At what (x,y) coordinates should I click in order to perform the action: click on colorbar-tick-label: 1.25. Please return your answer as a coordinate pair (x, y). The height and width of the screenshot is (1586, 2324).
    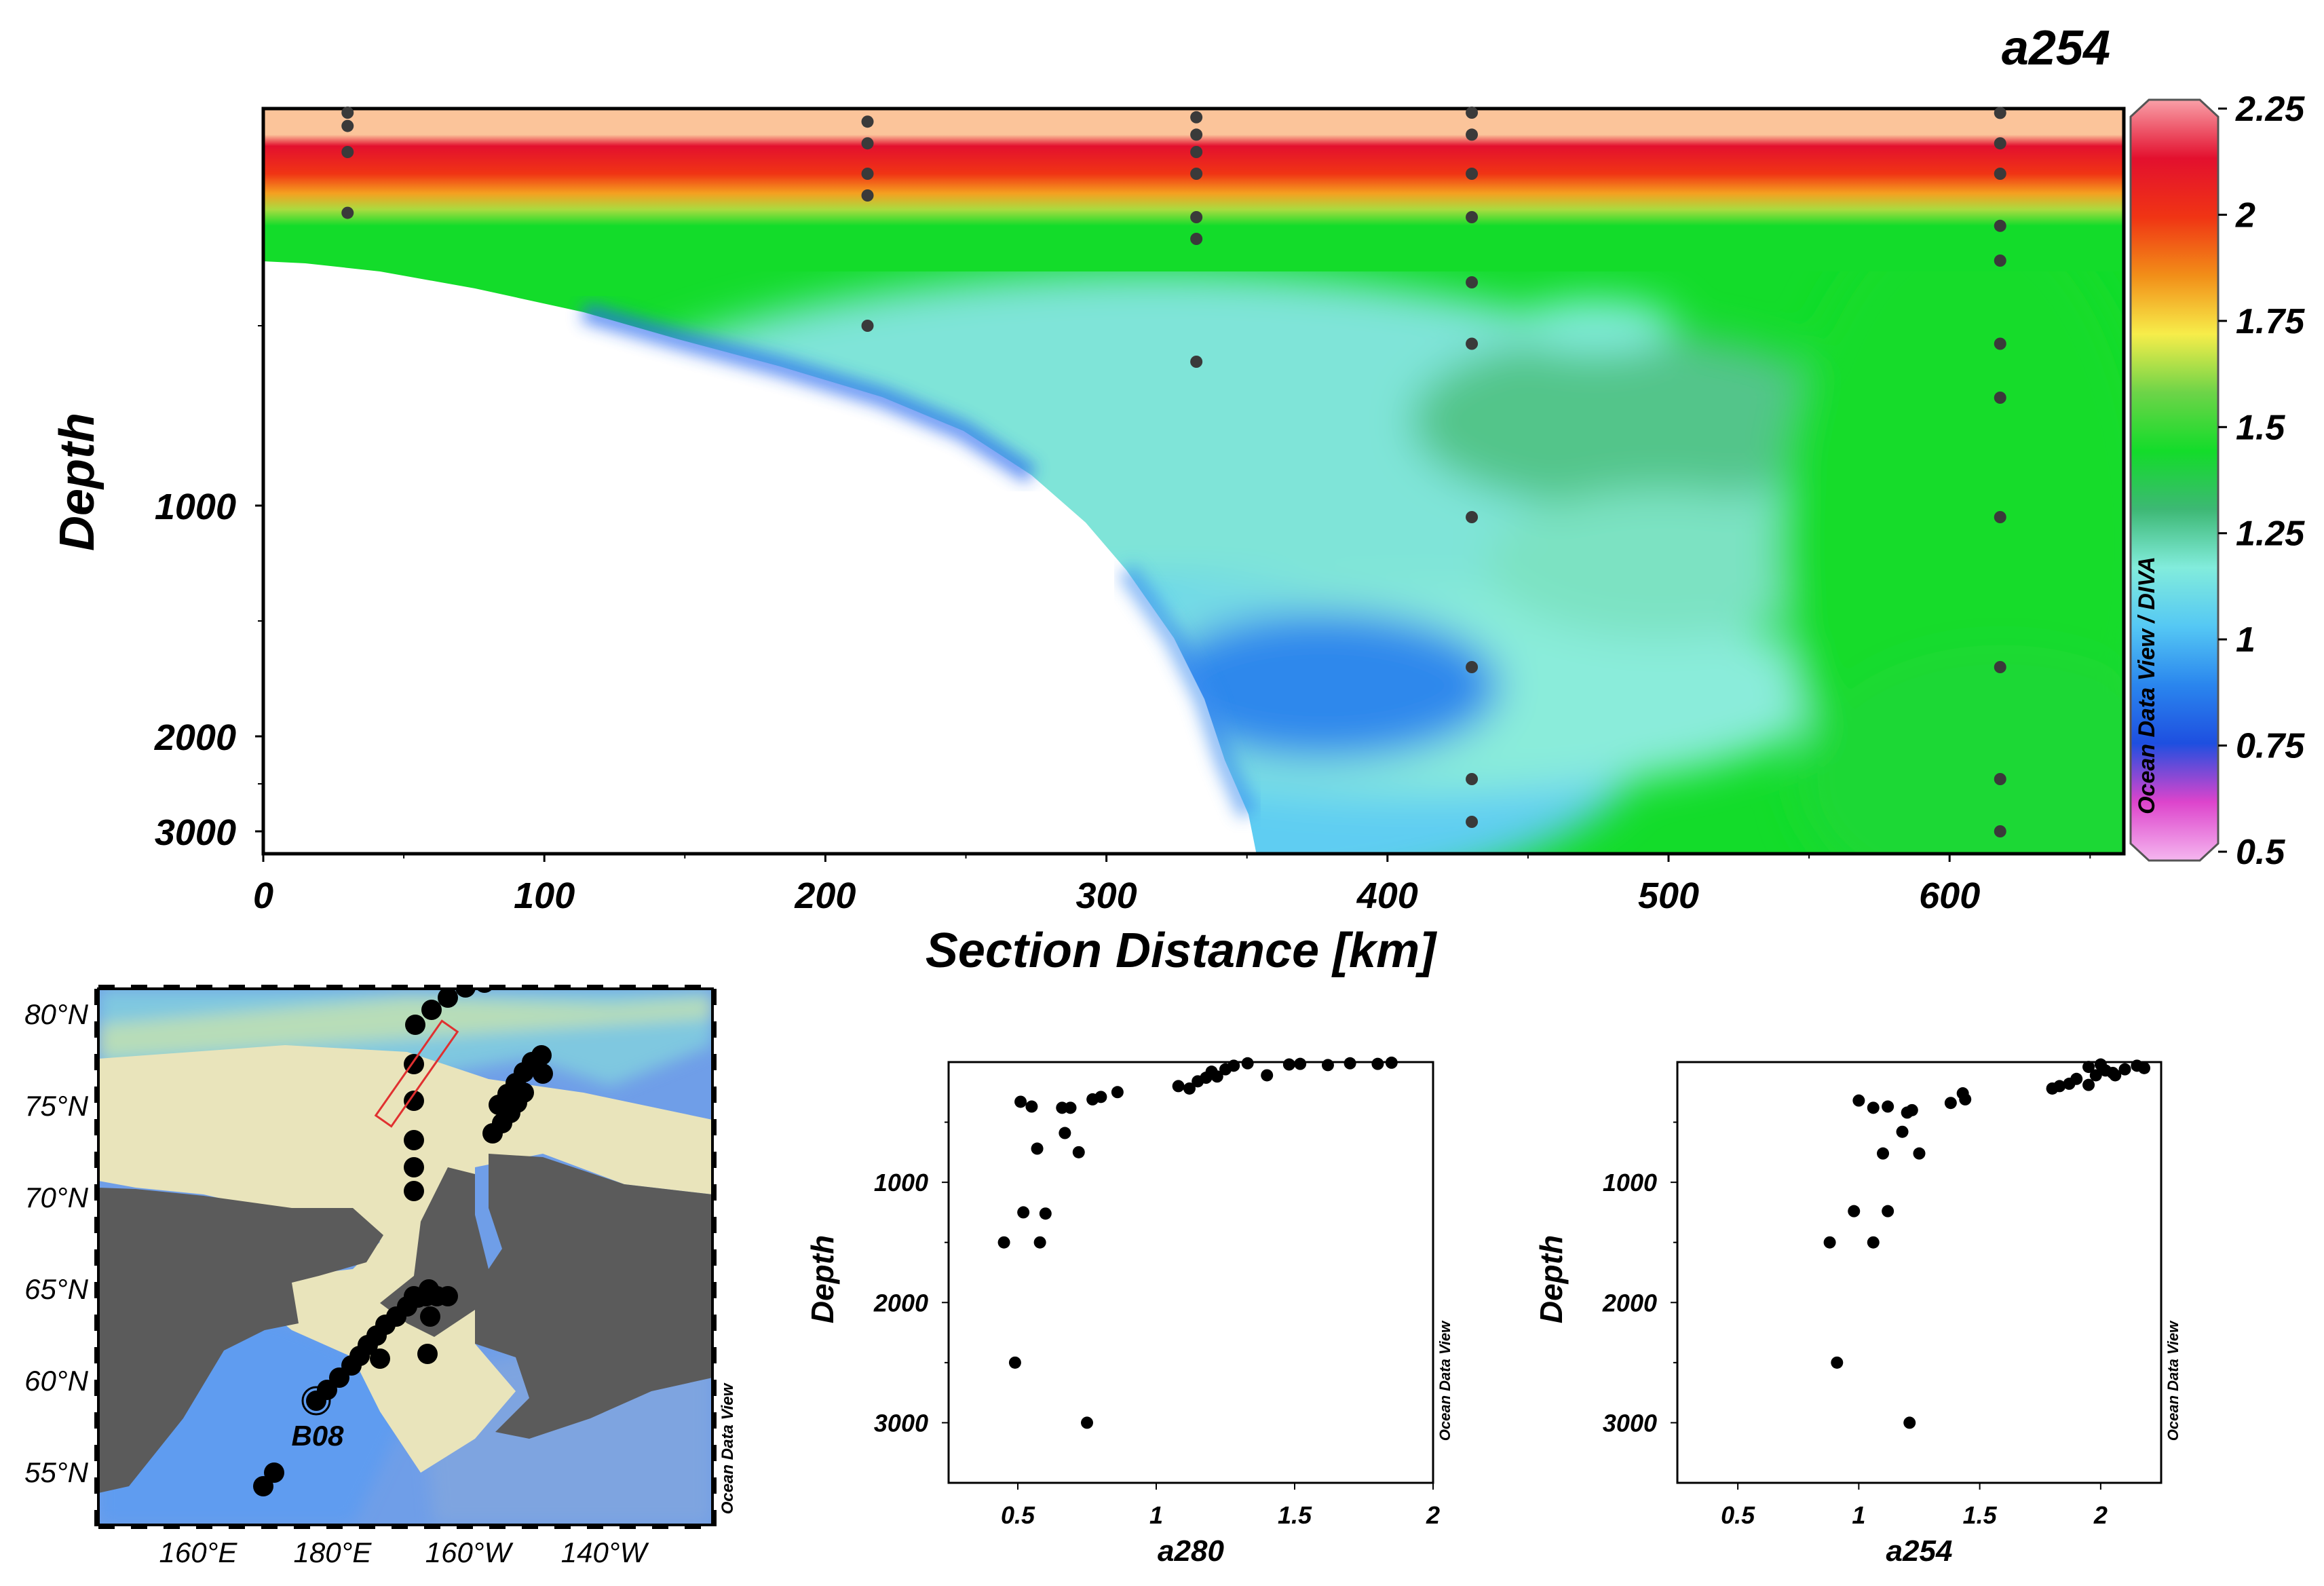
    Looking at the image, I should click on (2270, 534).